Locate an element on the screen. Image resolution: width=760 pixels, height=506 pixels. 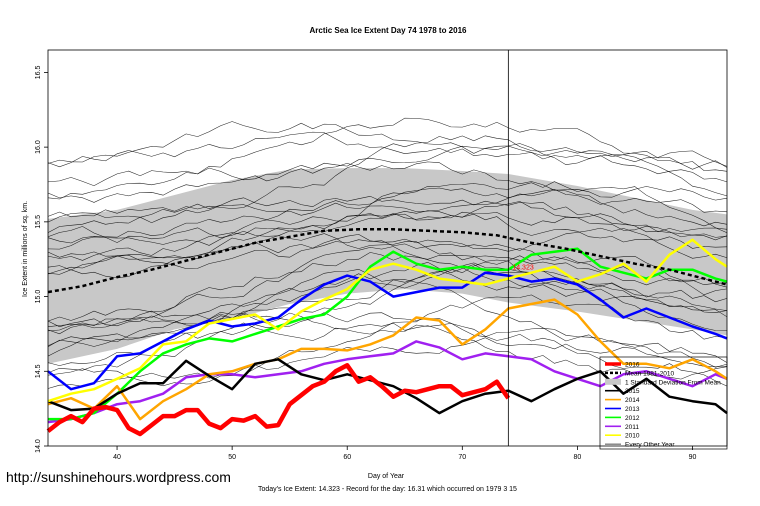
legend-label: 2012 is located at coordinates (632, 418).